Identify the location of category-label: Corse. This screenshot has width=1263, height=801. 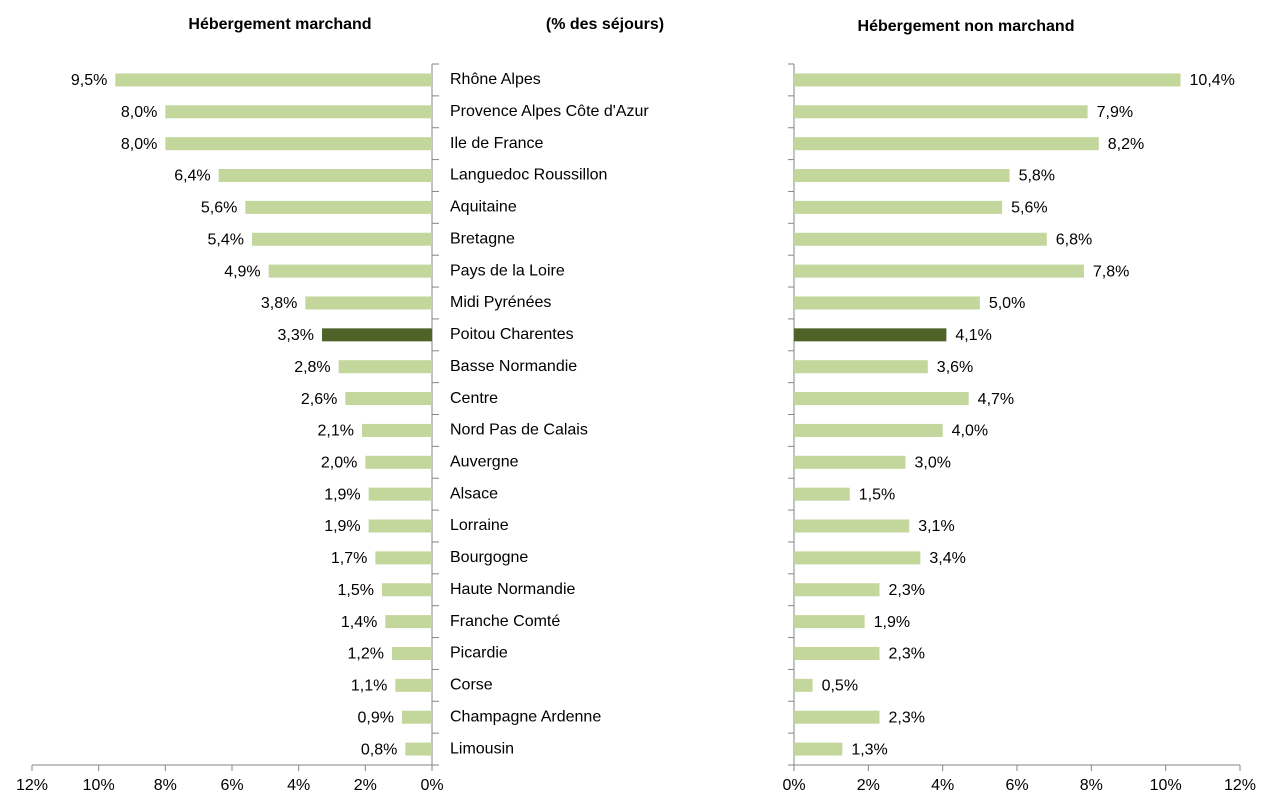
(471, 685).